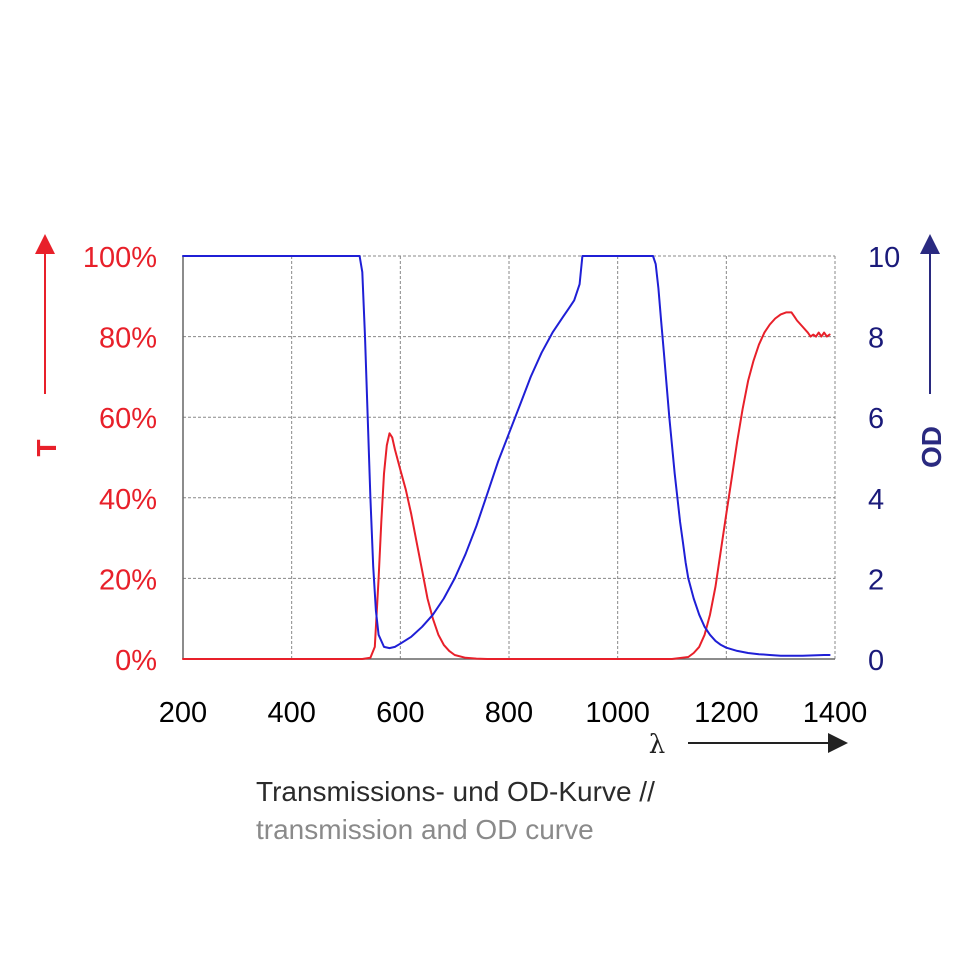 The height and width of the screenshot is (980, 980). What do you see at coordinates (455, 791) in the screenshot?
I see `chart-title: Transmissions- und OD-Kurve //` at bounding box center [455, 791].